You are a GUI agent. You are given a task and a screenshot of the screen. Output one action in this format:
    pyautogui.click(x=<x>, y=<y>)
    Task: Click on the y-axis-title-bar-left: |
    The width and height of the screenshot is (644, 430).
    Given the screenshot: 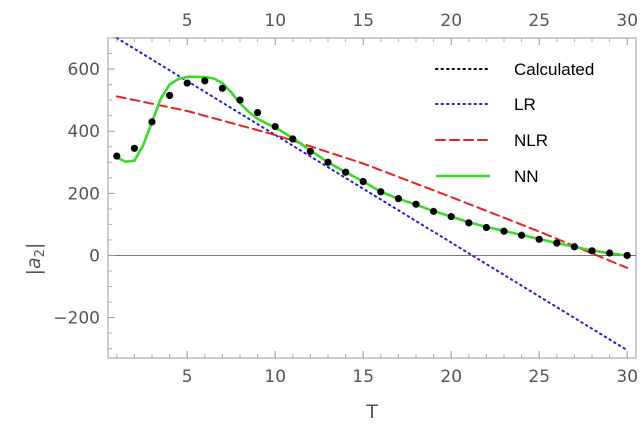 What is the action you would take?
    pyautogui.click(x=34, y=272)
    